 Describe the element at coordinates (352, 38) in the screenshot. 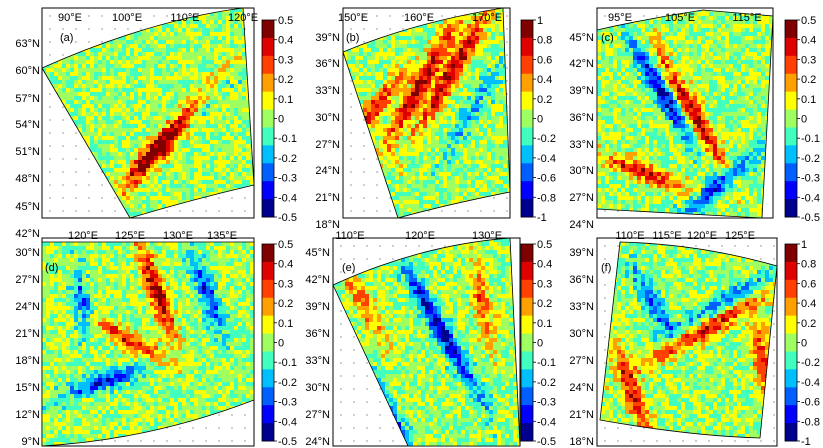

I see `panel-label: (b)` at that location.